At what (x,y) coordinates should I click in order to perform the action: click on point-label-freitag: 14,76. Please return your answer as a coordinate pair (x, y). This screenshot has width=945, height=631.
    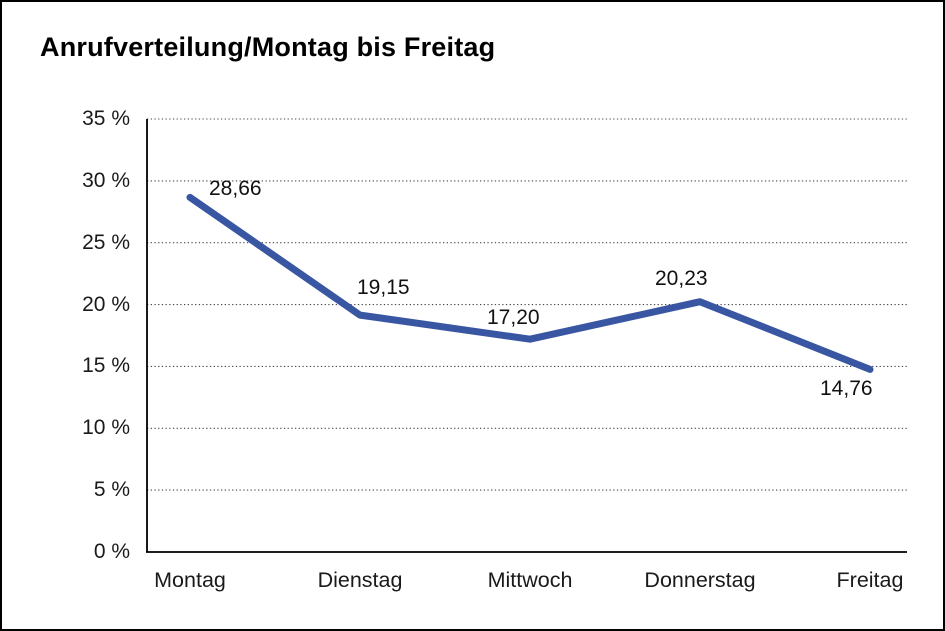
    Looking at the image, I should click on (846, 389).